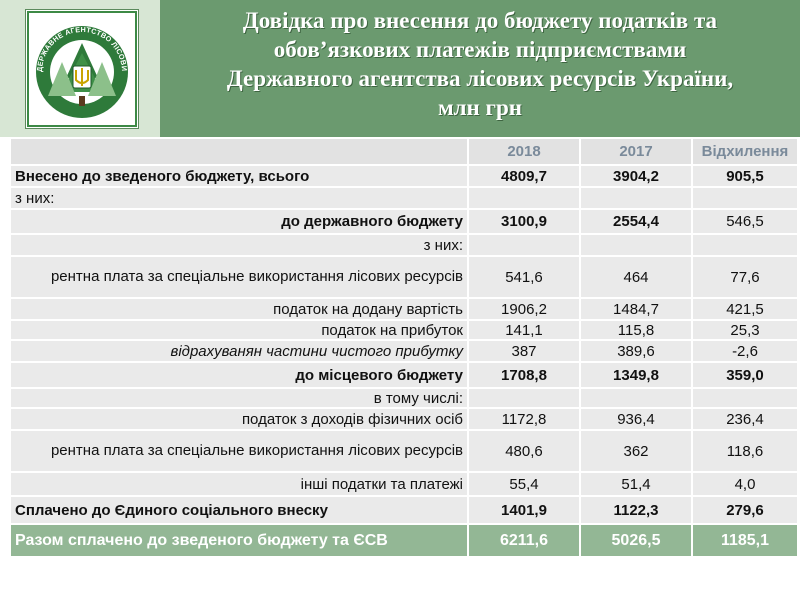  What do you see at coordinates (525, 485) in the screenshot?
I see `cell-2018: 55,4` at bounding box center [525, 485].